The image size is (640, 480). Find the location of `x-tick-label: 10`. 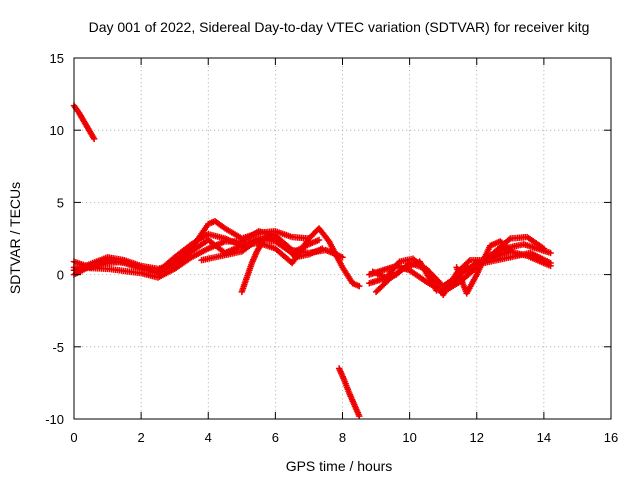

x-tick-label: 10 is located at coordinates (409, 437).